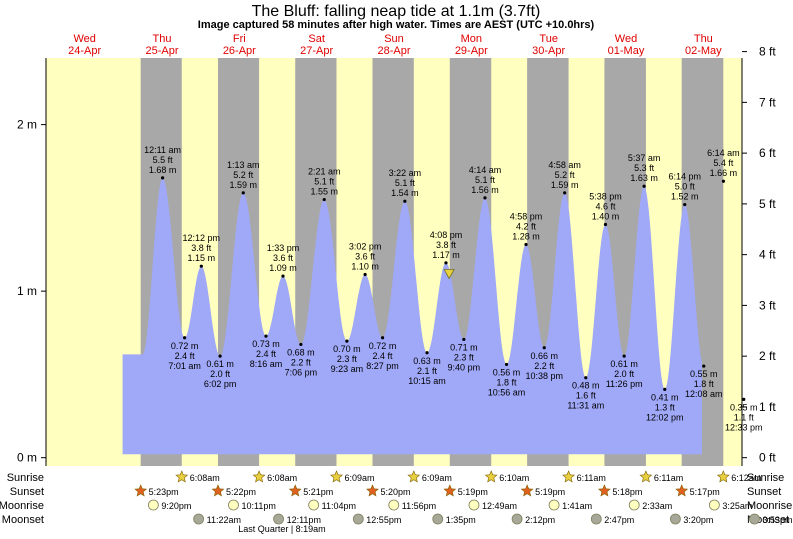 This screenshot has height=539, width=793. Describe the element at coordinates (684, 177) in the screenshot. I see `high-tide-time: 6:14 pm` at that location.